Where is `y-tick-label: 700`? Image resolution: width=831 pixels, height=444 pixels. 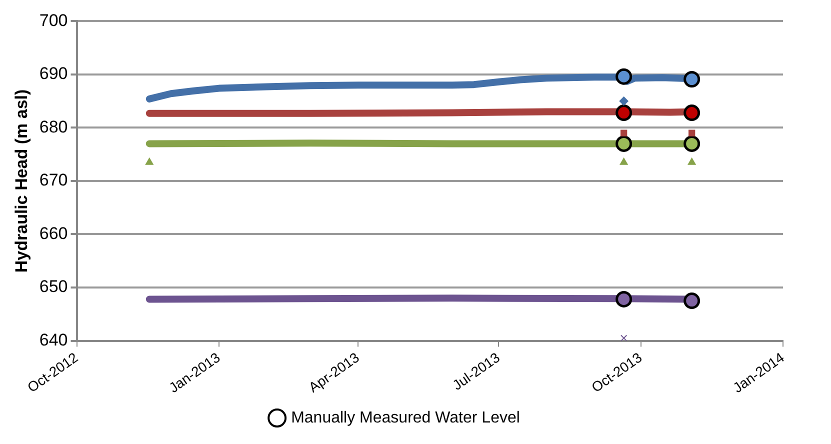 y-tick-label: 700 is located at coordinates (53, 20).